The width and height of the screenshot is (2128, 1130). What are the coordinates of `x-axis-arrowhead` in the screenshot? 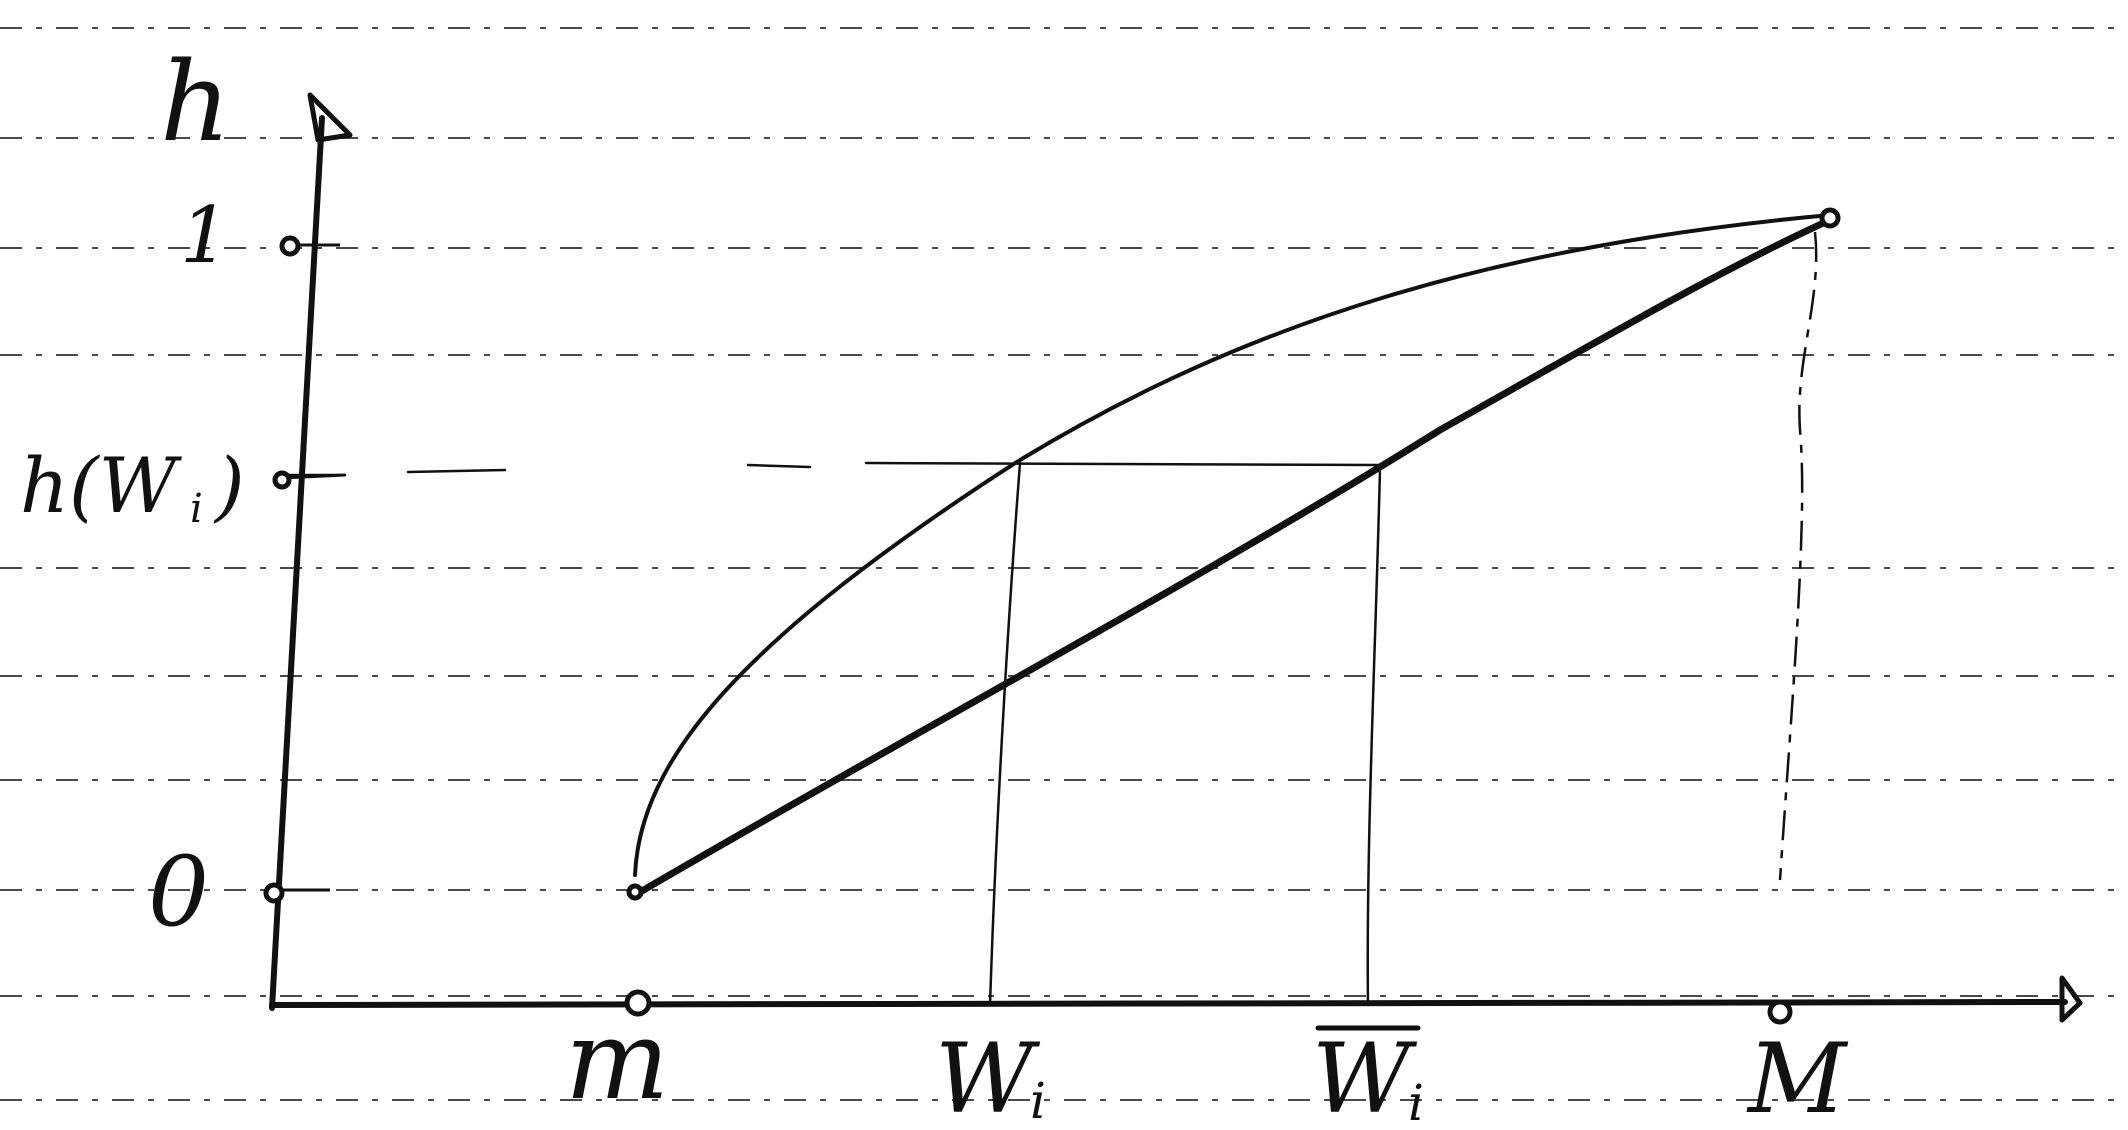 It's located at (2071, 999).